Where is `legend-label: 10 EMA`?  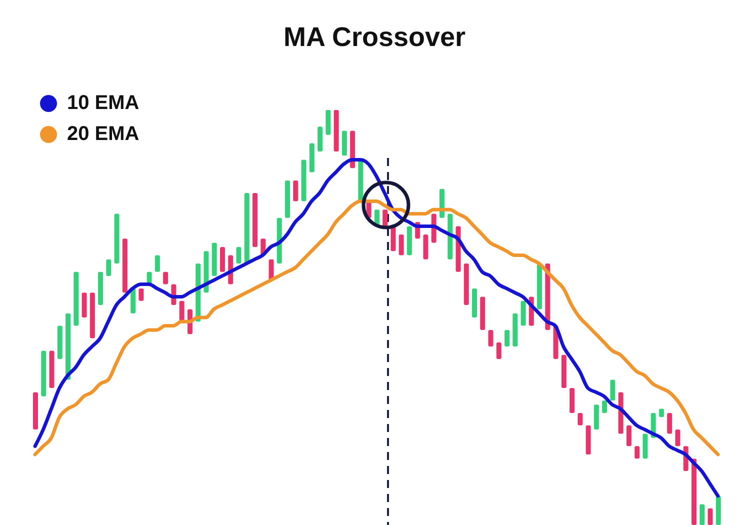
legend-label: 10 EMA is located at coordinates (103, 103).